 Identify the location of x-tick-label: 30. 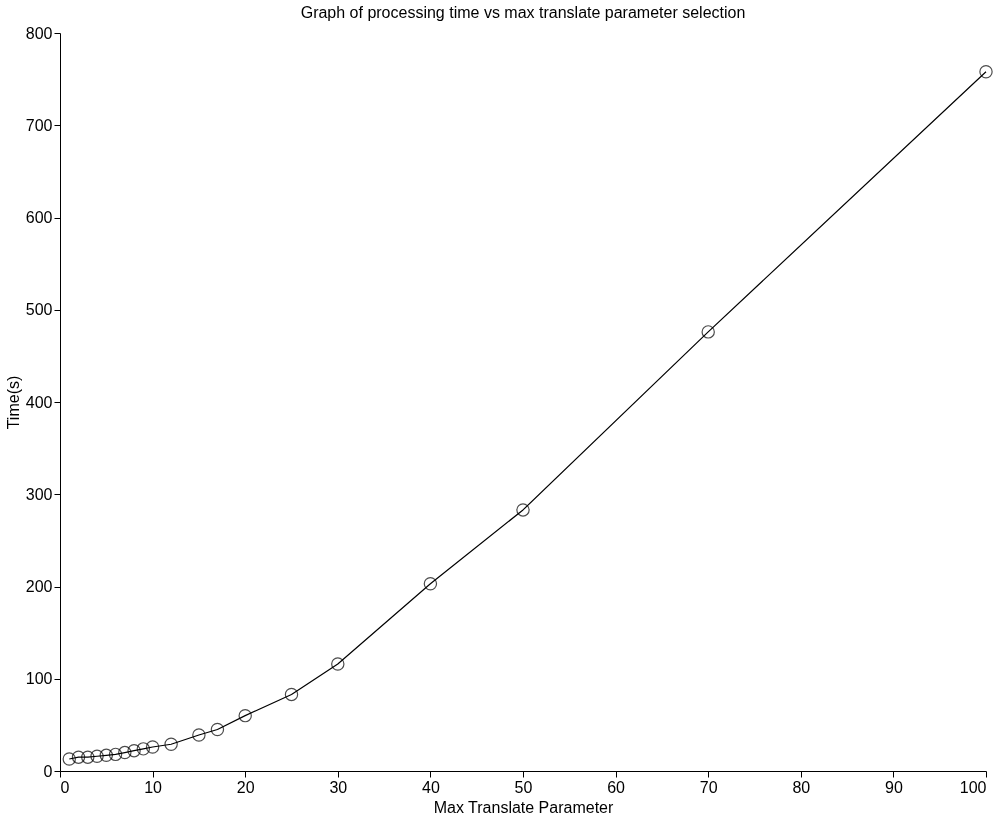
(338, 787).